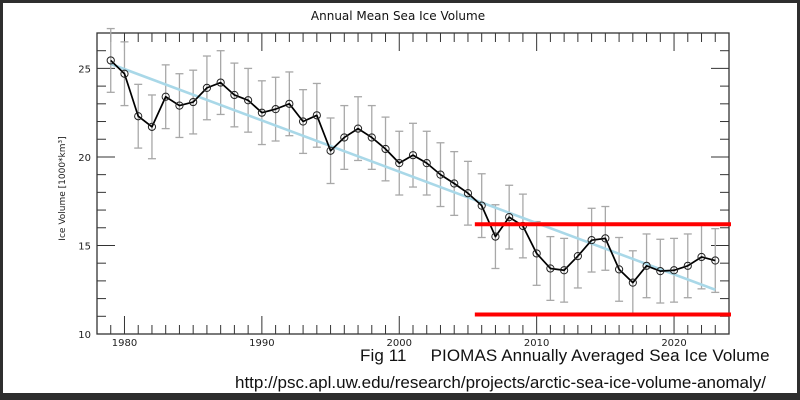  I want to click on annotation-lines, so click(602, 269).